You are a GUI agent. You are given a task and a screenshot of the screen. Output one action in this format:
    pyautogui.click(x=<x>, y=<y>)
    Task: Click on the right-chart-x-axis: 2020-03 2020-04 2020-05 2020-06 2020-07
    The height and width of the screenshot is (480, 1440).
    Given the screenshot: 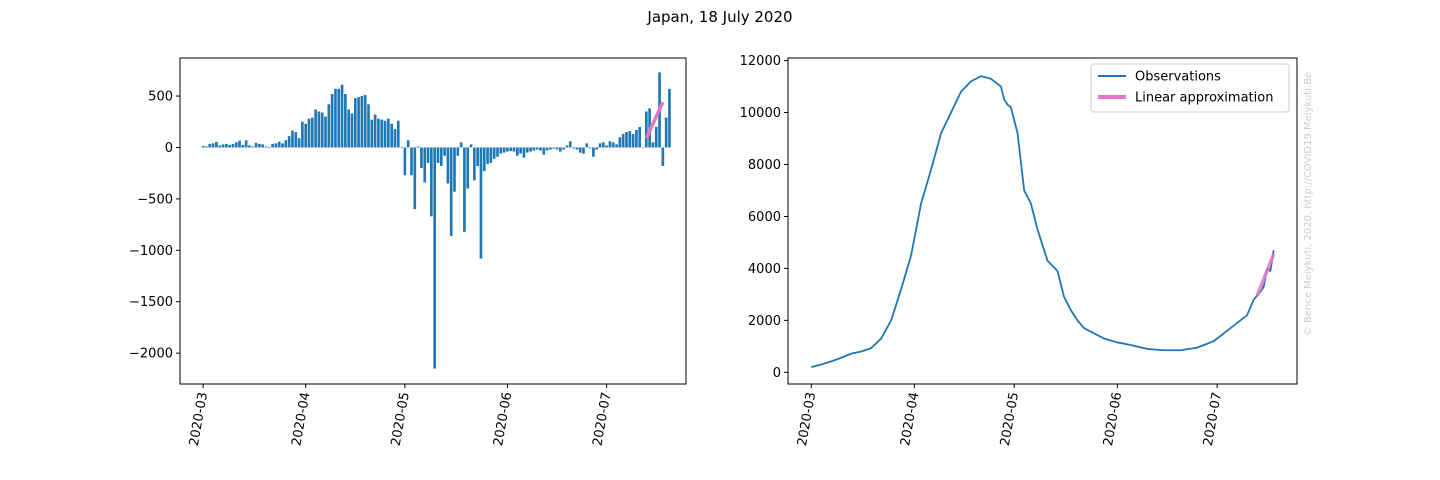 What is the action you would take?
    pyautogui.click(x=1010, y=415)
    